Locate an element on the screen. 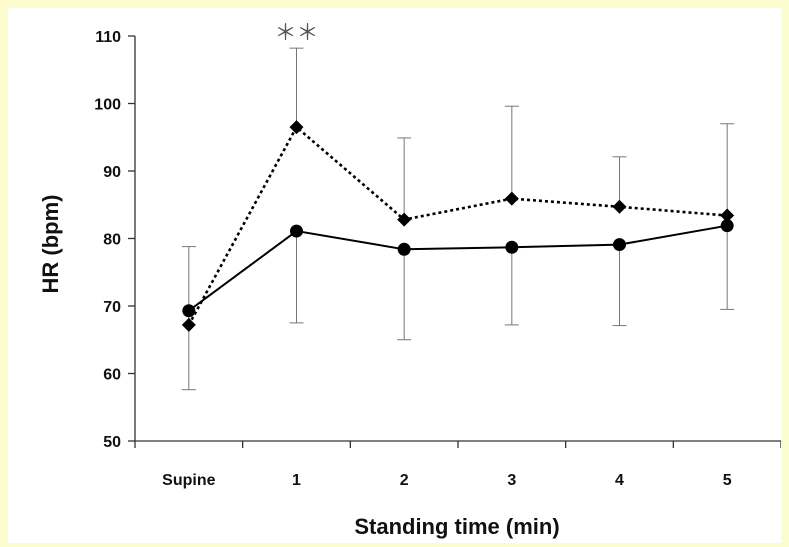 Image resolution: width=789 pixels, height=547 pixels. x-tick-label: 5 is located at coordinates (727, 480).